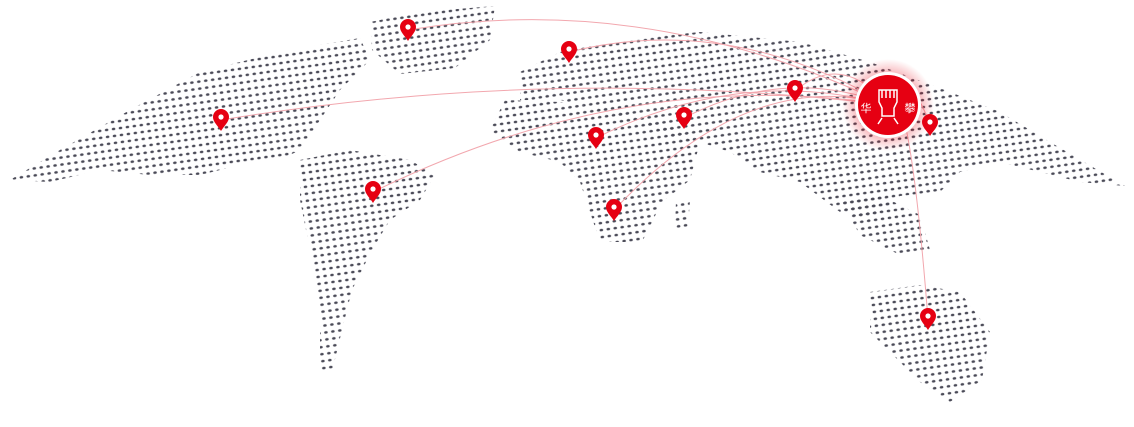 The width and height of the screenshot is (1134, 427). Describe the element at coordinates (930, 343) in the screenshot. I see `australia` at that location.